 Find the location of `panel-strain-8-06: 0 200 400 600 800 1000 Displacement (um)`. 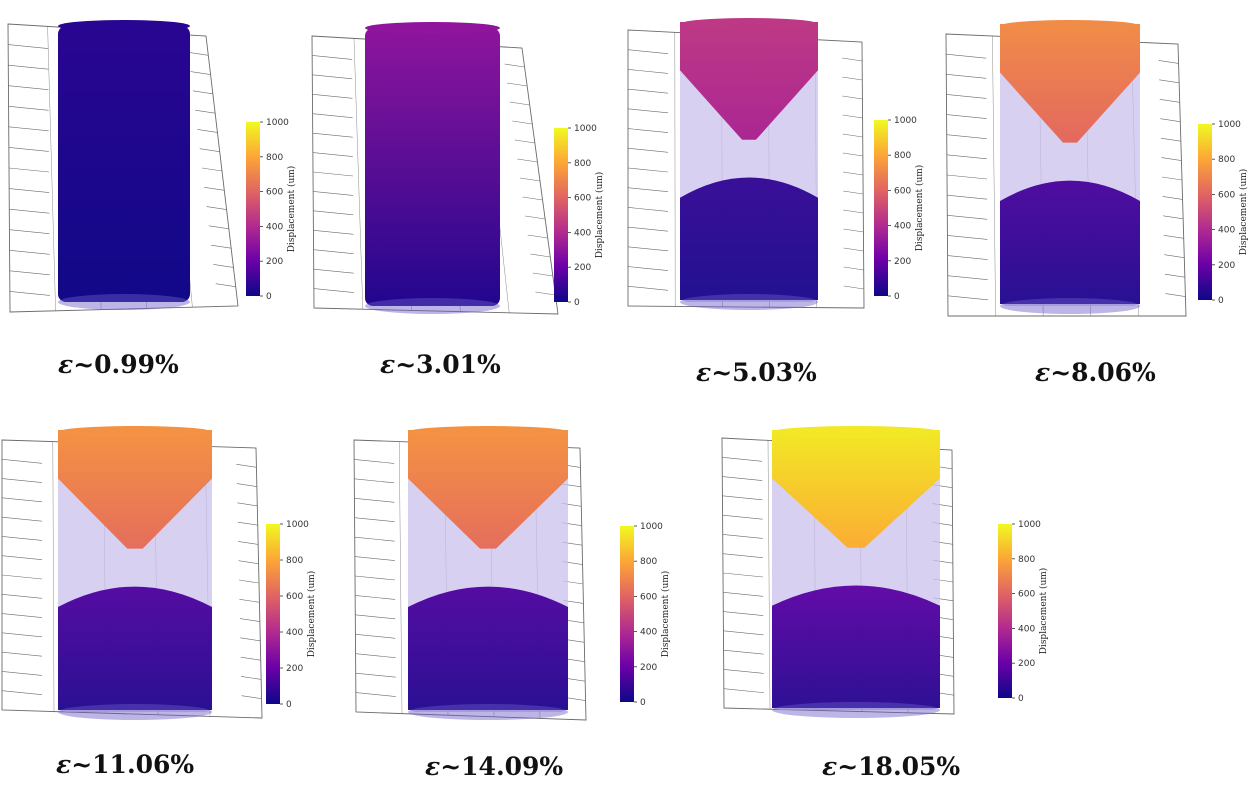

panel-strain-8-06: 0 200 400 600 800 1000 Displacement (um) is located at coordinates (1097, 179).